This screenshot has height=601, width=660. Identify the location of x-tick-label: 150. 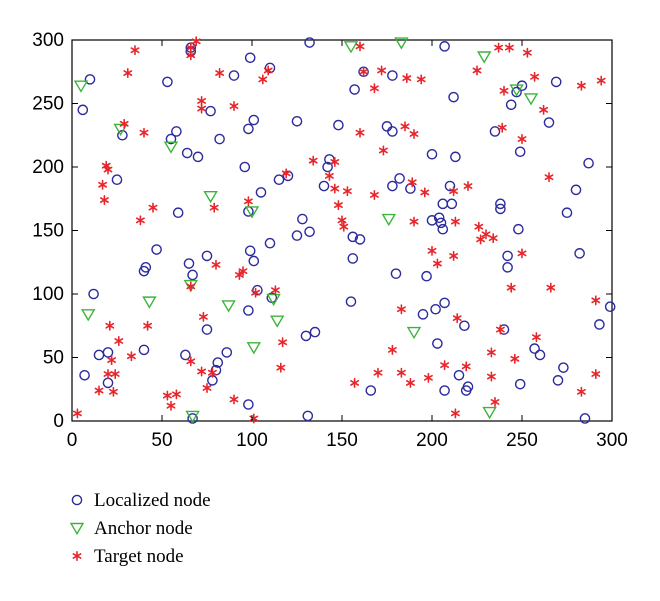
(342, 440).